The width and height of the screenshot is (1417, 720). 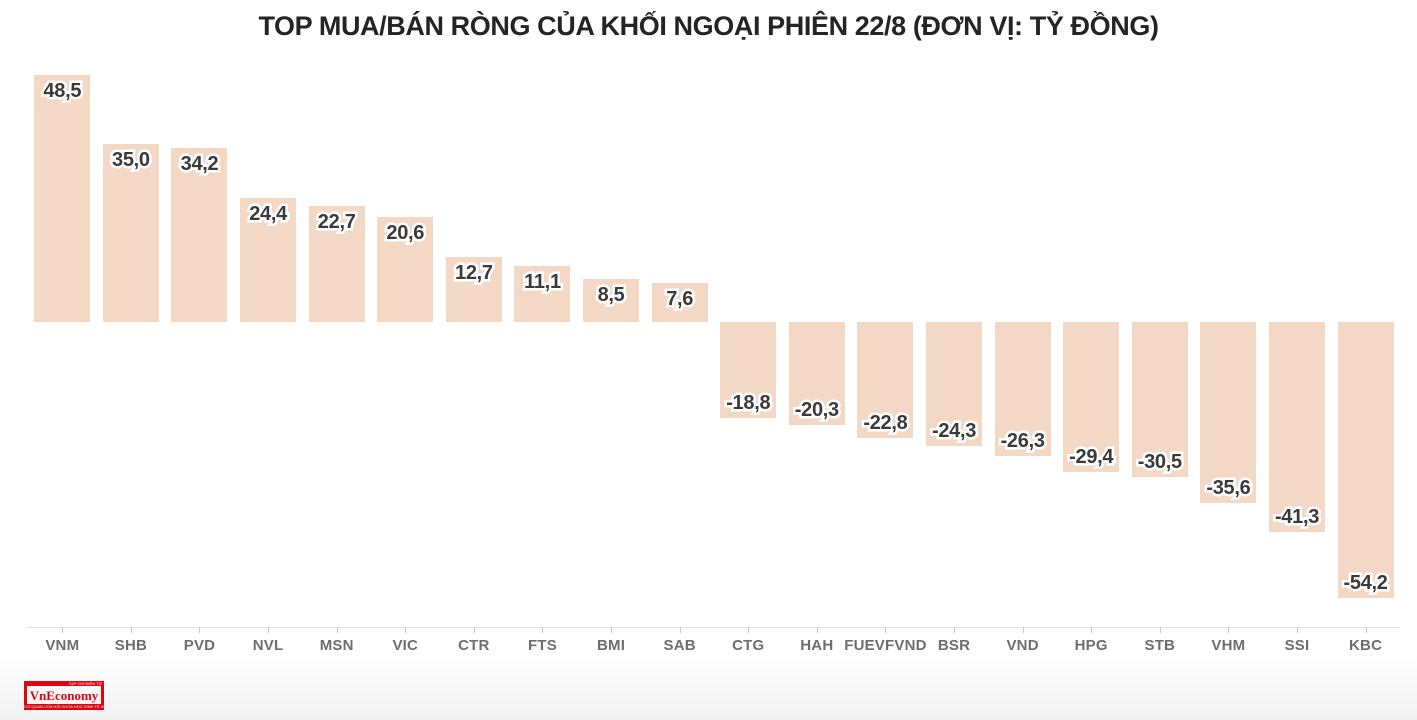 What do you see at coordinates (474, 273) in the screenshot?
I see `bar-value-label: 12,7` at bounding box center [474, 273].